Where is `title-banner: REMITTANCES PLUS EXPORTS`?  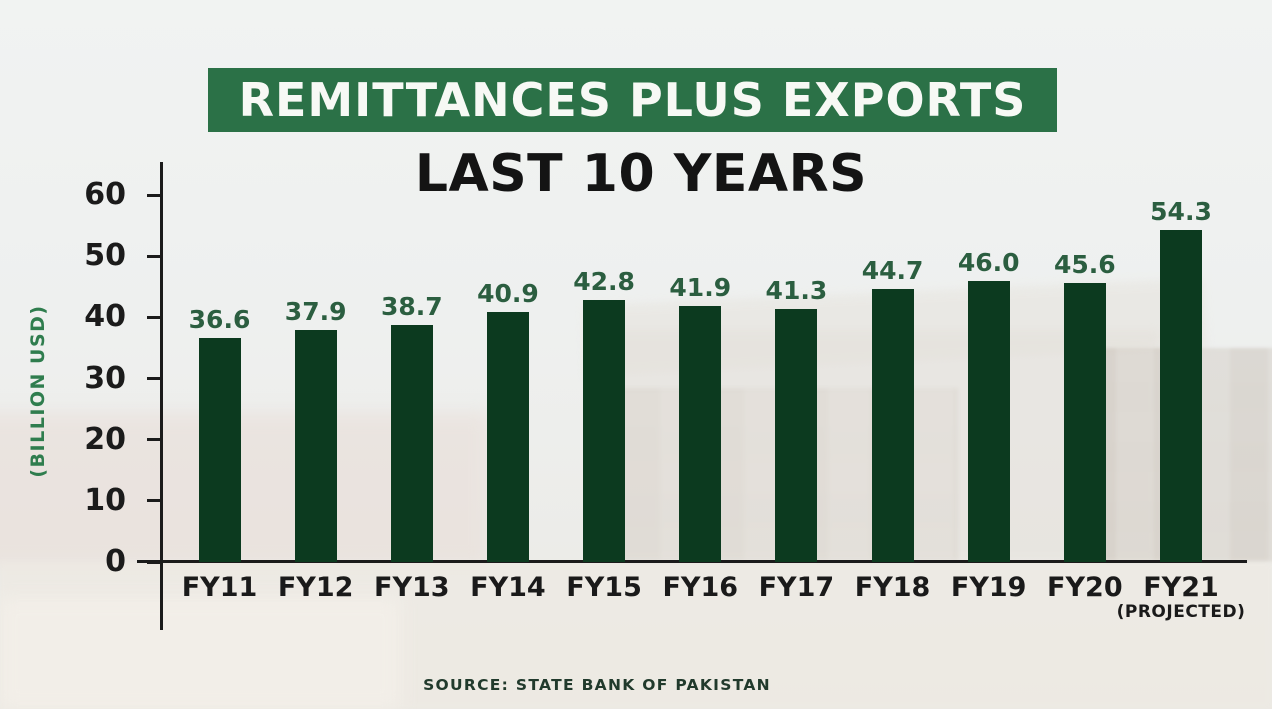
title-banner: REMITTANCES PLUS EXPORTS is located at coordinates (632, 100).